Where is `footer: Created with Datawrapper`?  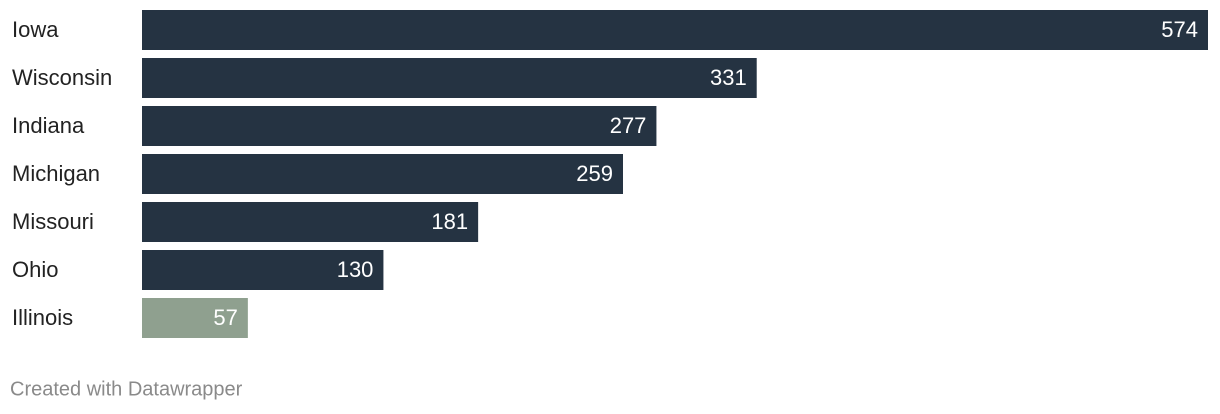
footer: Created with Datawrapper is located at coordinates (126, 389).